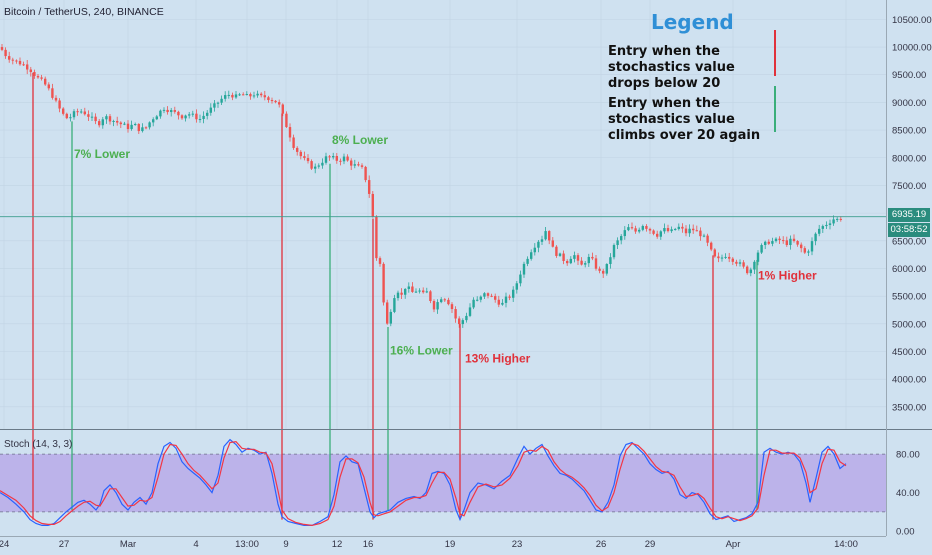 The height and width of the screenshot is (555, 932). What do you see at coordinates (4, 544) in the screenshot?
I see `time-tick-label: 24` at bounding box center [4, 544].